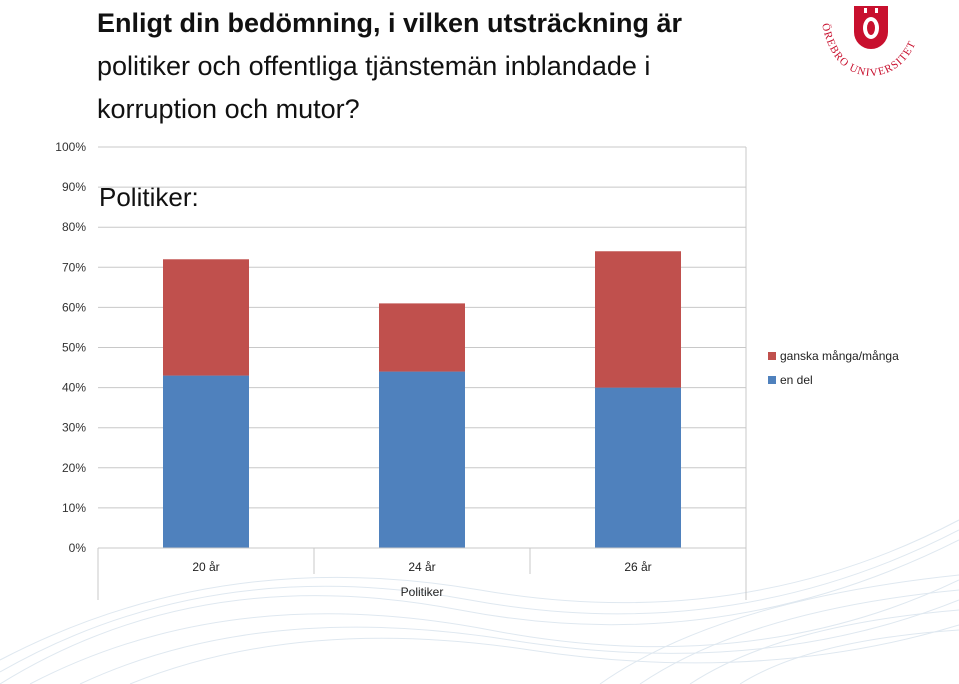  I want to click on y-tick-label: 0%, so click(78, 548).